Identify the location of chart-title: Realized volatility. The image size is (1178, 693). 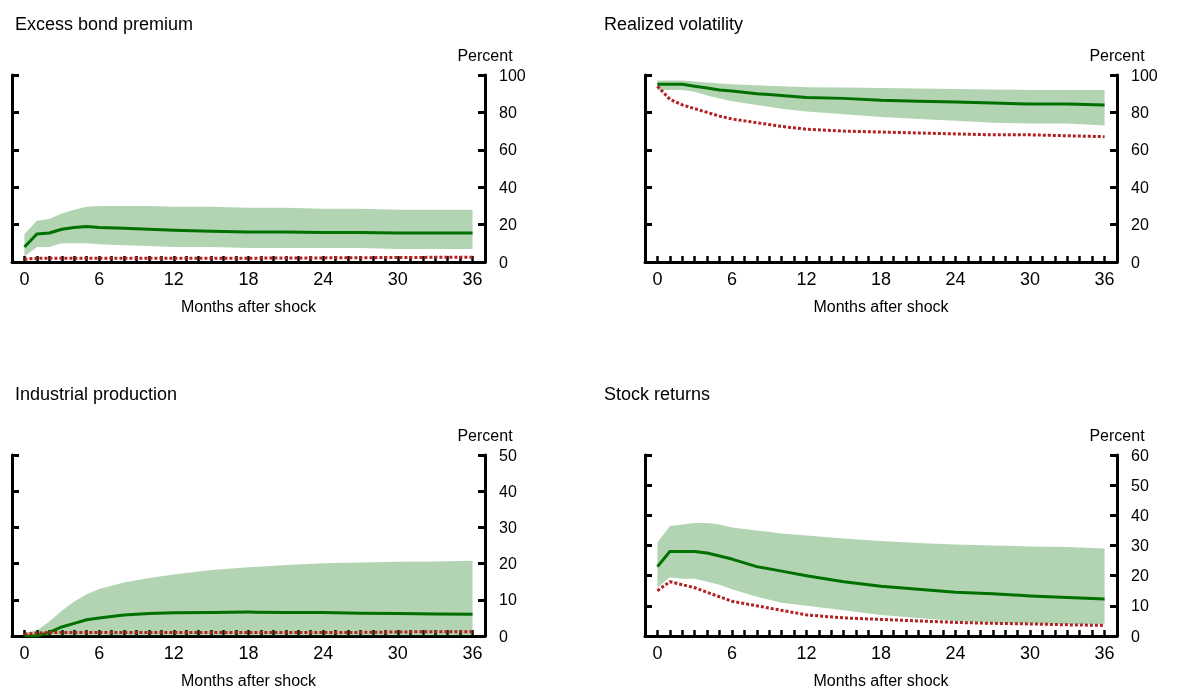
(674, 24).